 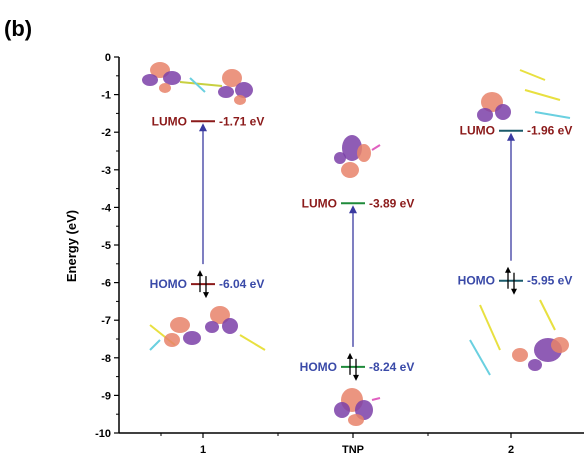 What do you see at coordinates (106, 359) in the screenshot?
I see `y-tick-label: -8` at bounding box center [106, 359].